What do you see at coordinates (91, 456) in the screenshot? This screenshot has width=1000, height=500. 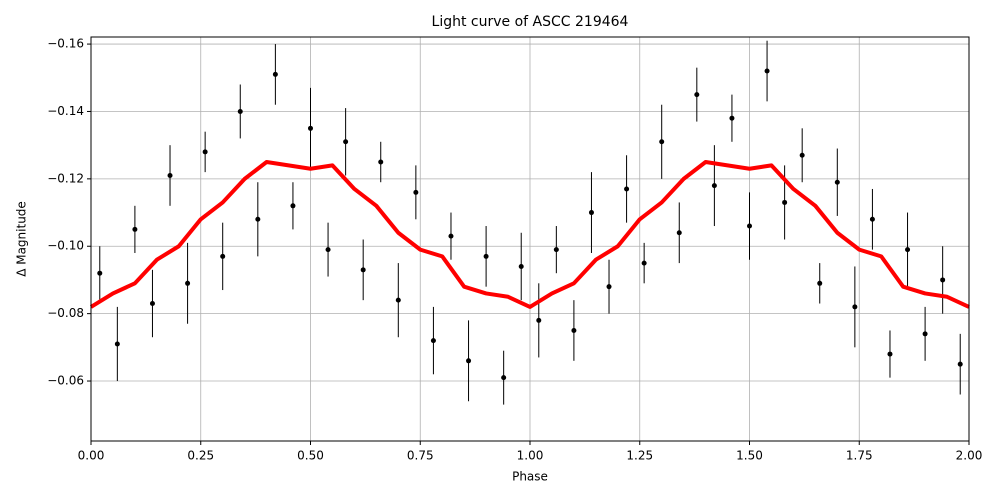 I see `x-tick-label: 0.00` at bounding box center [91, 456].